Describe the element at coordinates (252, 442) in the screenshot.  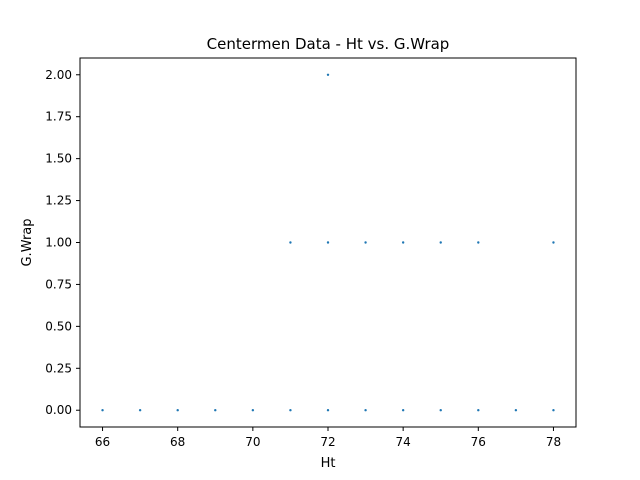
I see `x-tick-label: 70` at that location.